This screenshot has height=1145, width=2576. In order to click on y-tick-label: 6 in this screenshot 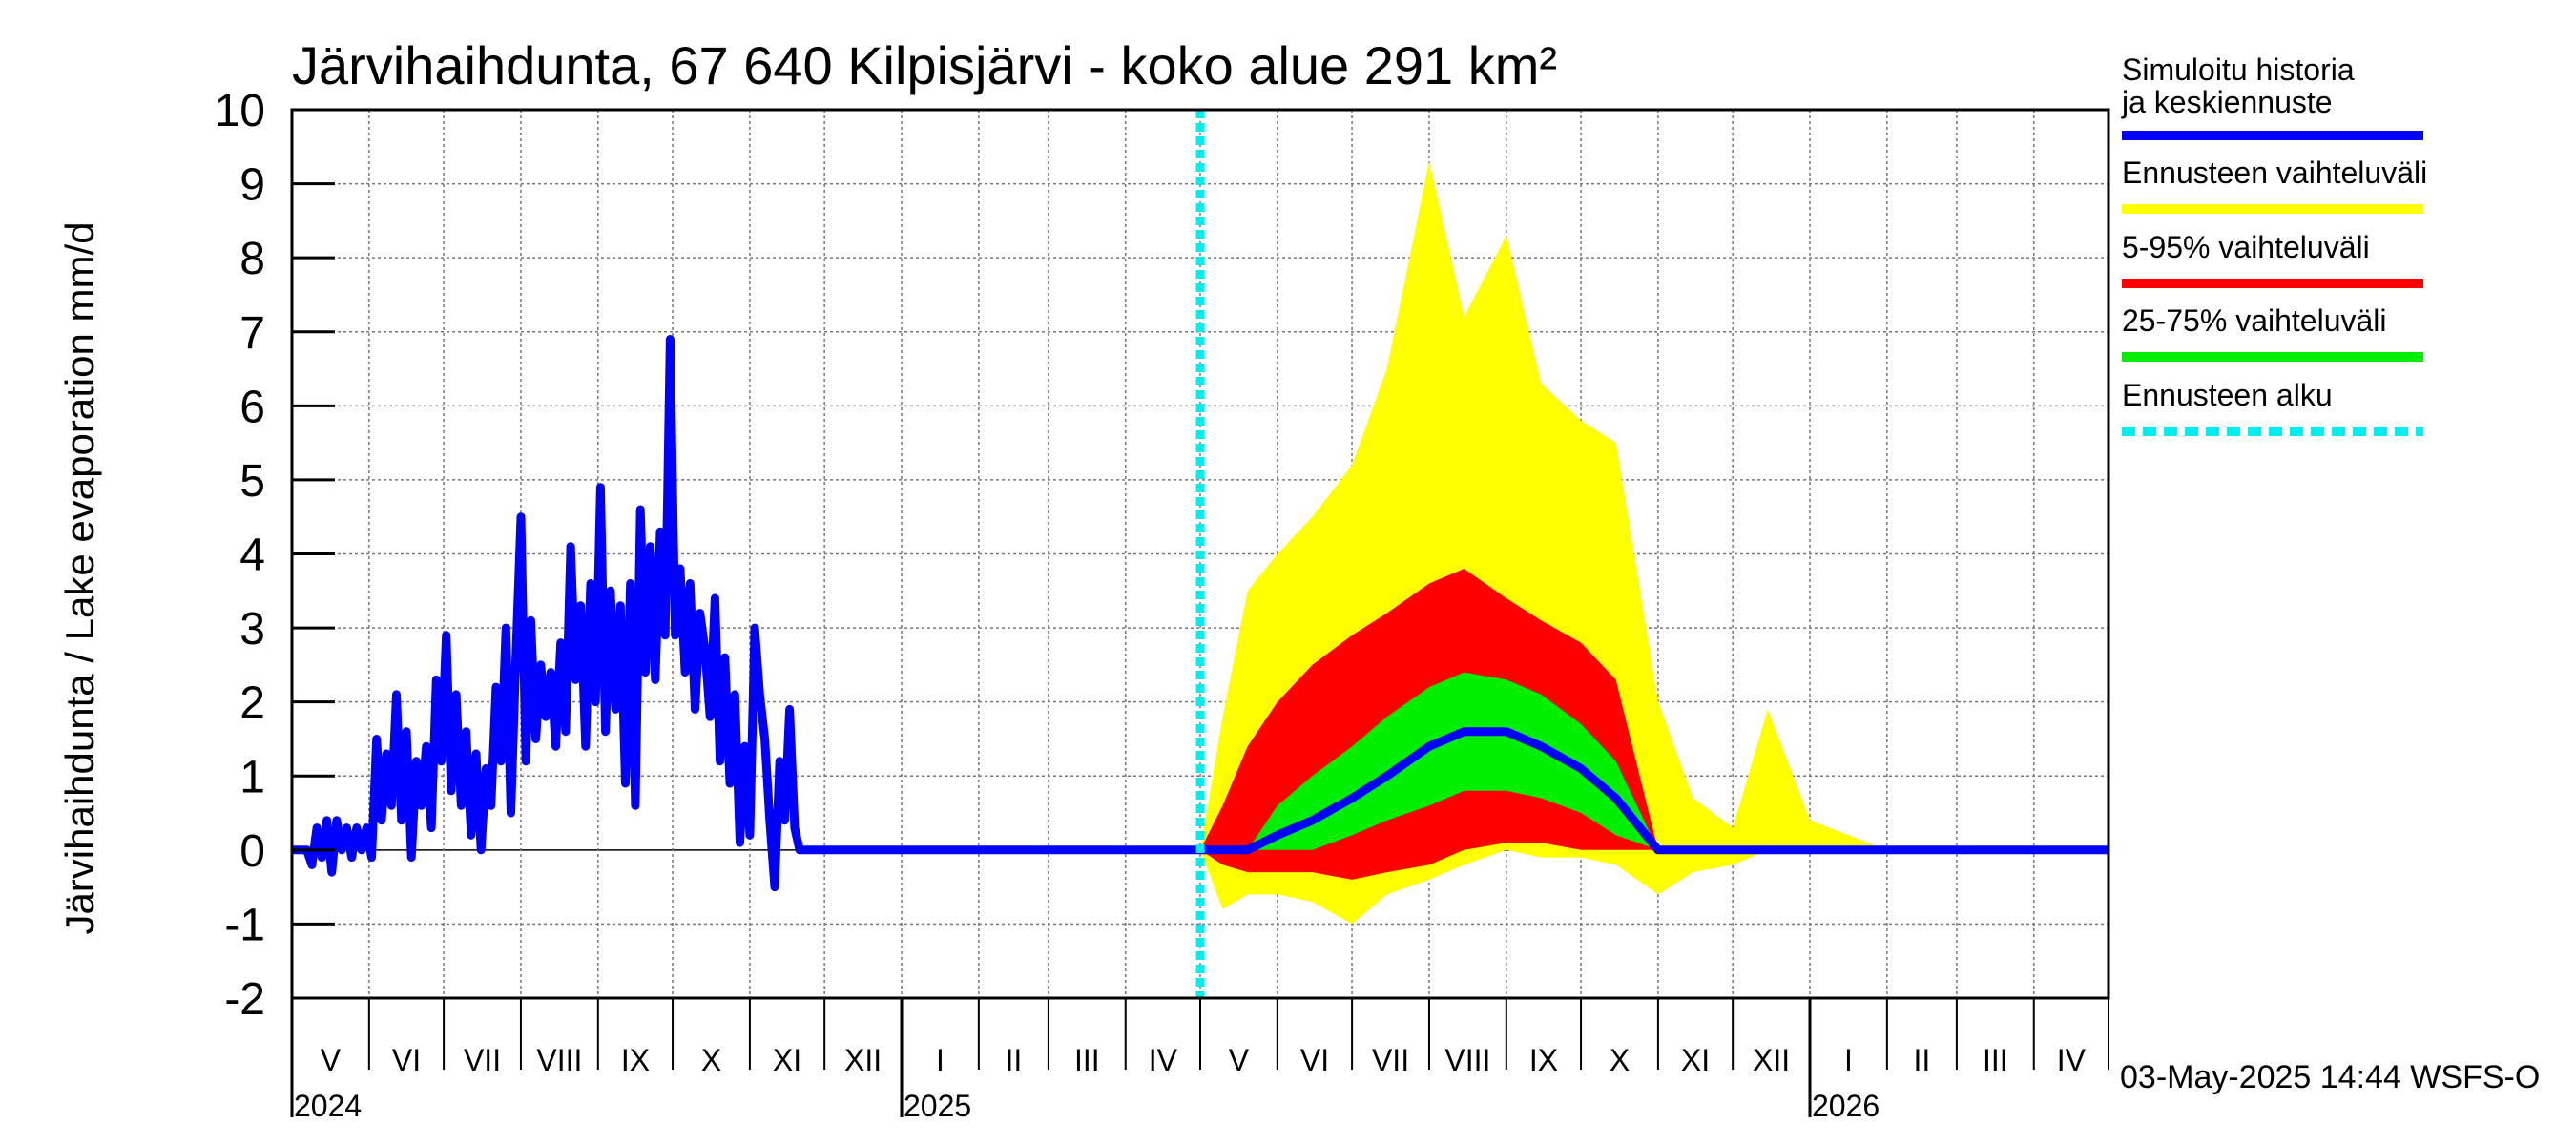, I will do `click(252, 407)`.